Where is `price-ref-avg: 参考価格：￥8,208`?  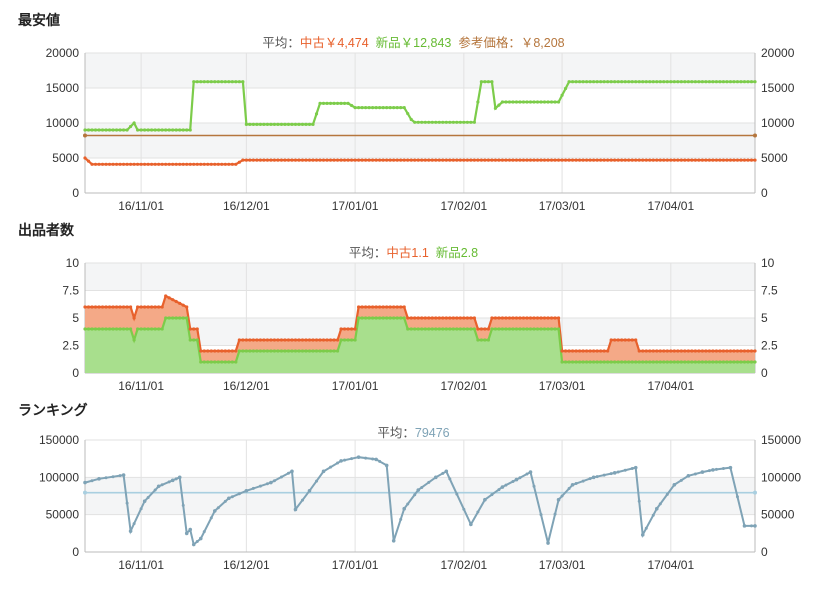
price-ref-avg: 参考価格：￥8,208 is located at coordinates (511, 43).